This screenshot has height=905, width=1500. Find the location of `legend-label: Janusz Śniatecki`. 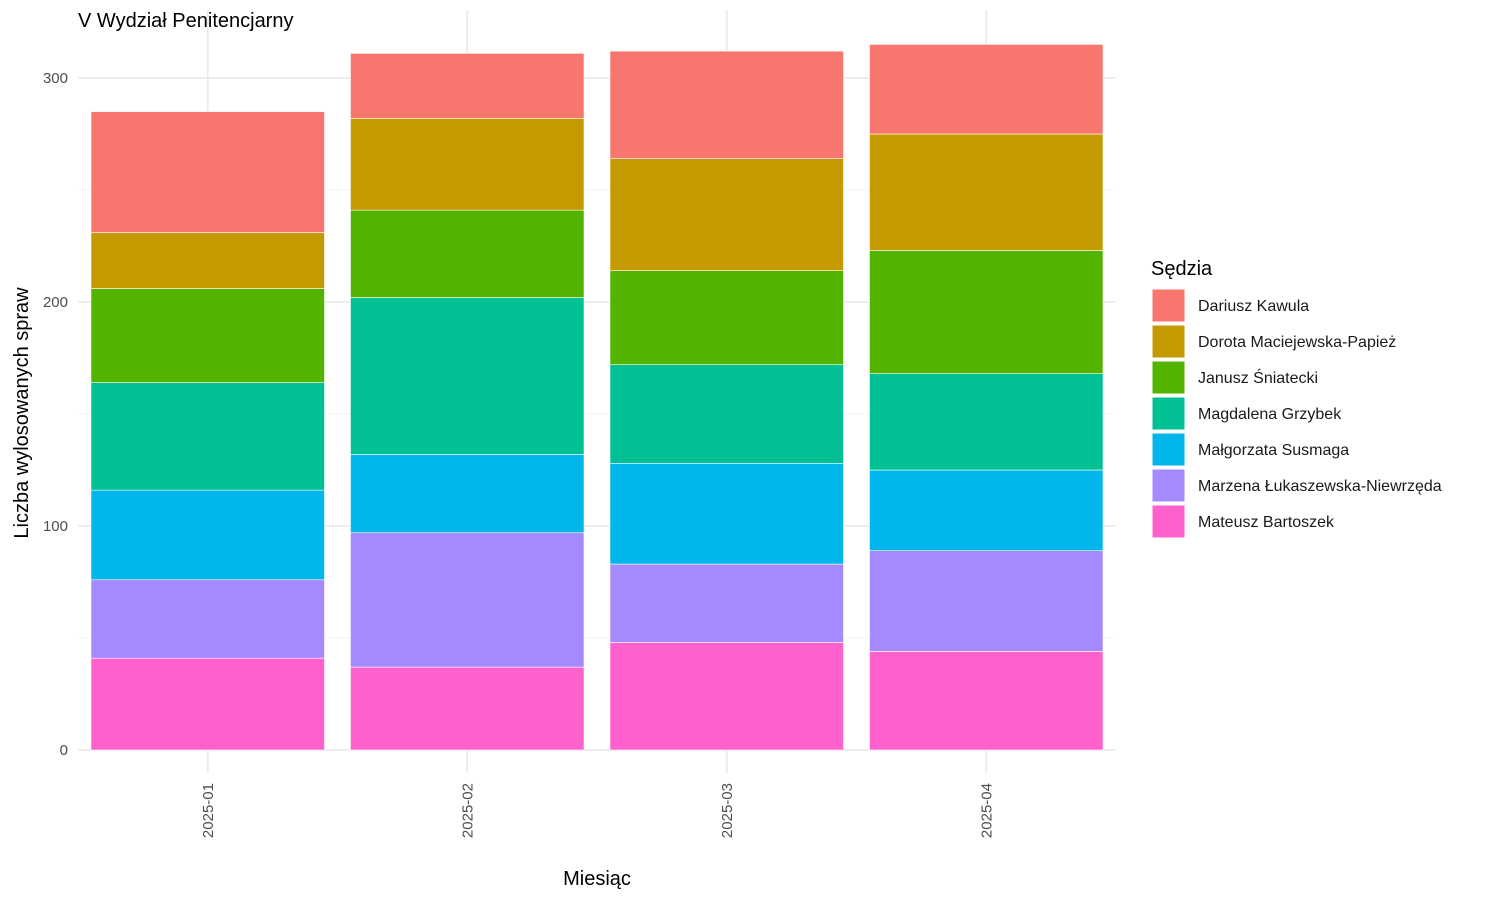

legend-label: Janusz Śniatecki is located at coordinates (1258, 377).